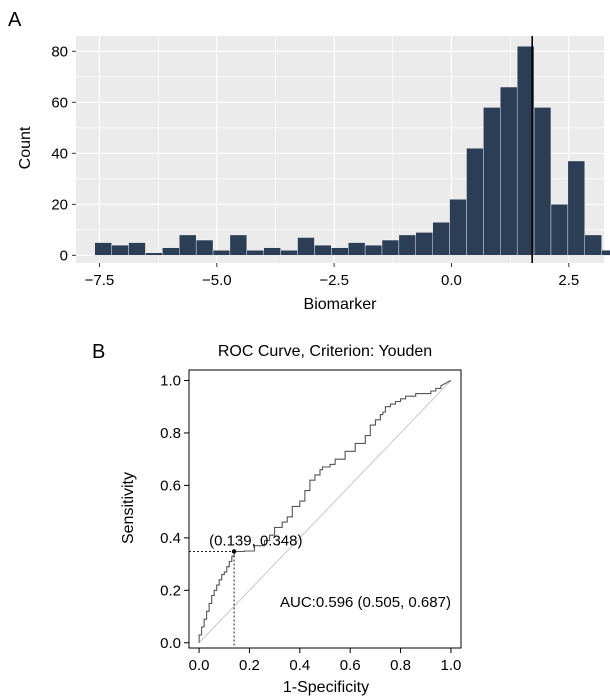 This screenshot has width=610, height=698. I want to click on histogram-y-tick-label: 40, so click(59, 153).